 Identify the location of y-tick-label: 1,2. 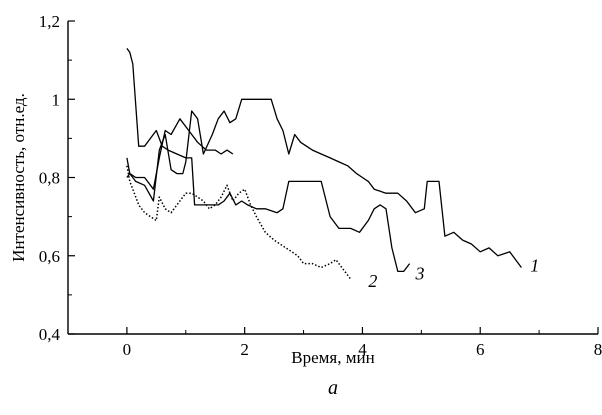
(49, 21).